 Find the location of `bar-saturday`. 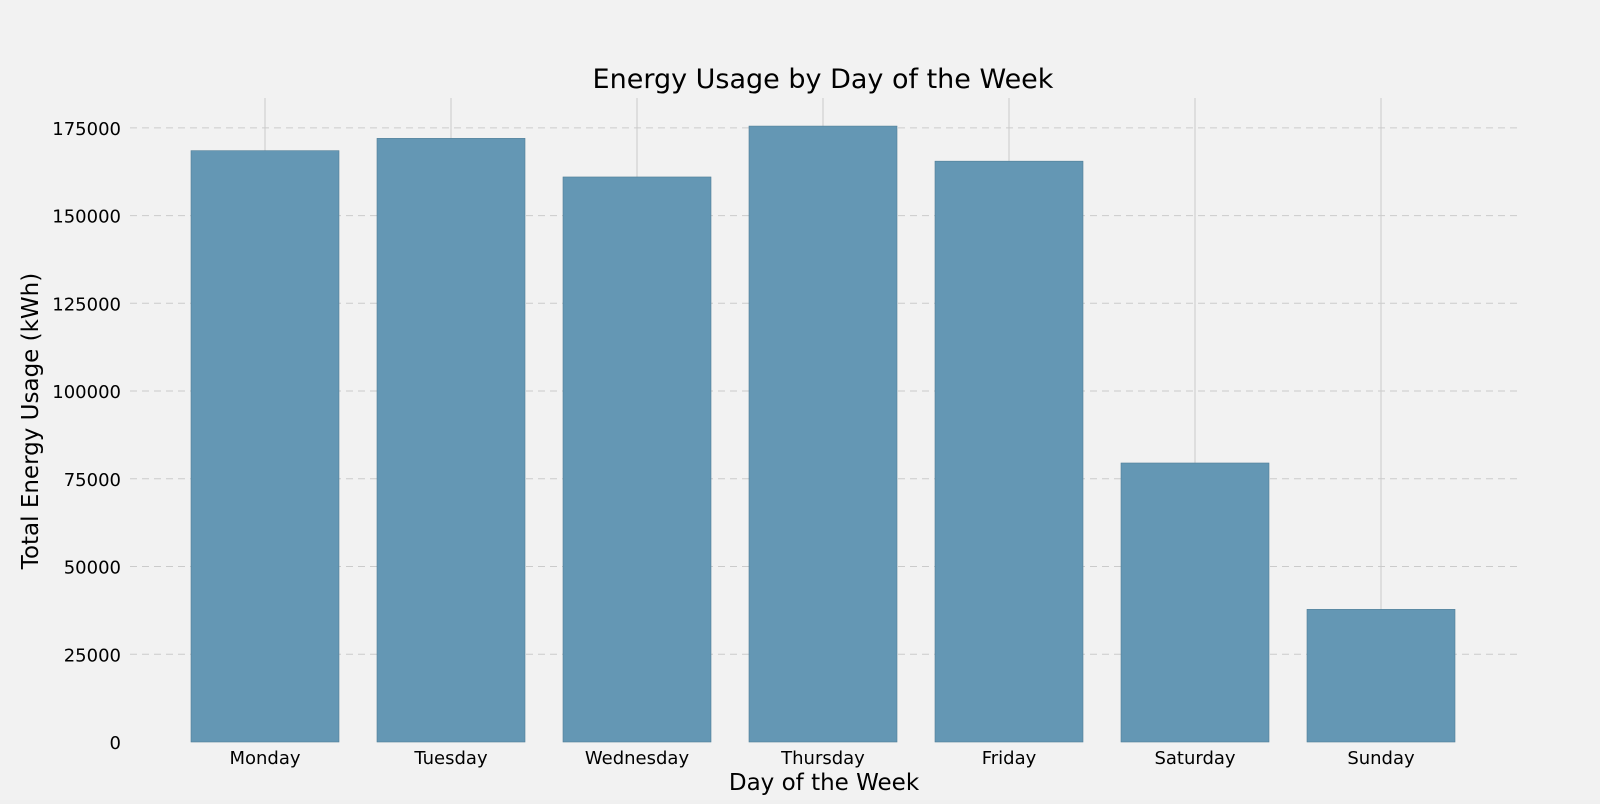

bar-saturday is located at coordinates (1195, 602).